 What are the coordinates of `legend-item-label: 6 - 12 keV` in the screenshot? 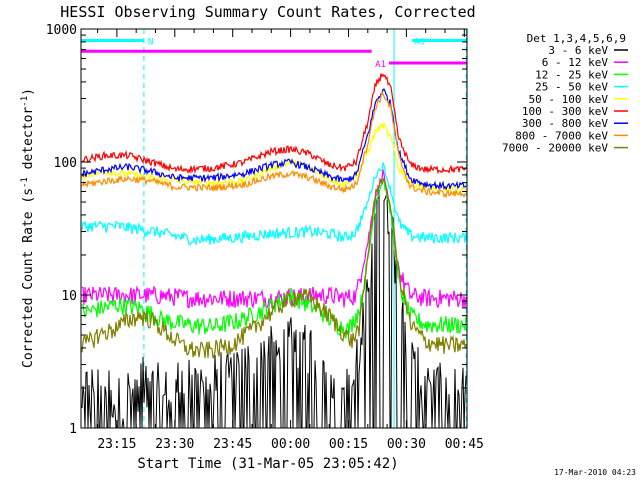 It's located at (575, 62).